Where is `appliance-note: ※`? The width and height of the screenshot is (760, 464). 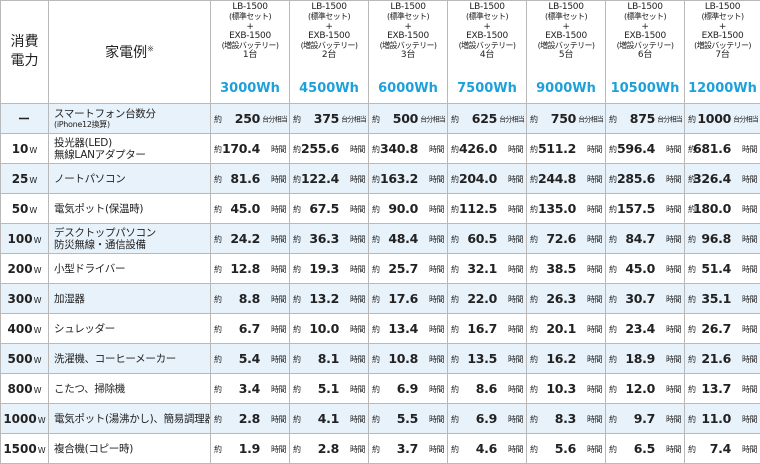 appliance-note: ※ is located at coordinates (150, 48).